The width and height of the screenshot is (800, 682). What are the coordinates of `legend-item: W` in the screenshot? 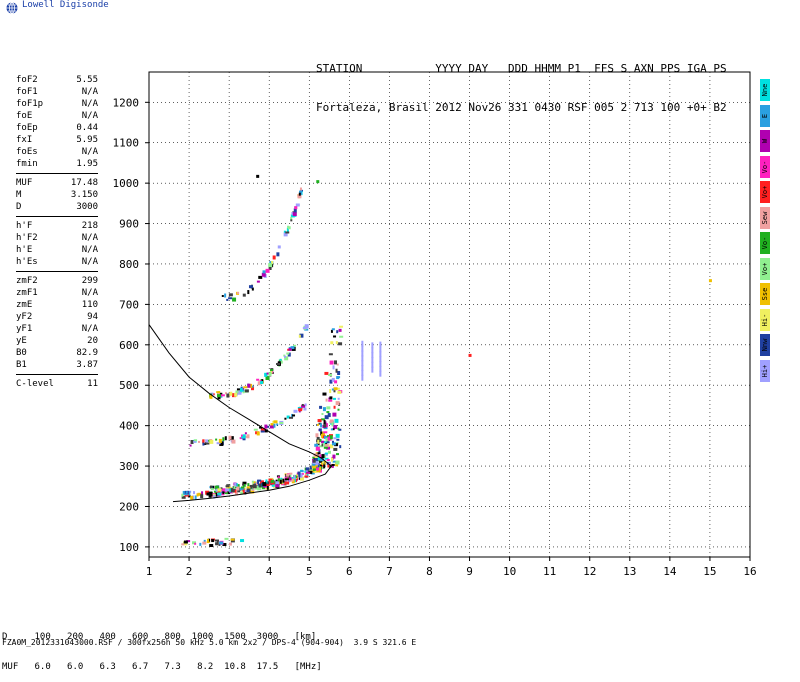 It's located at (765, 141).